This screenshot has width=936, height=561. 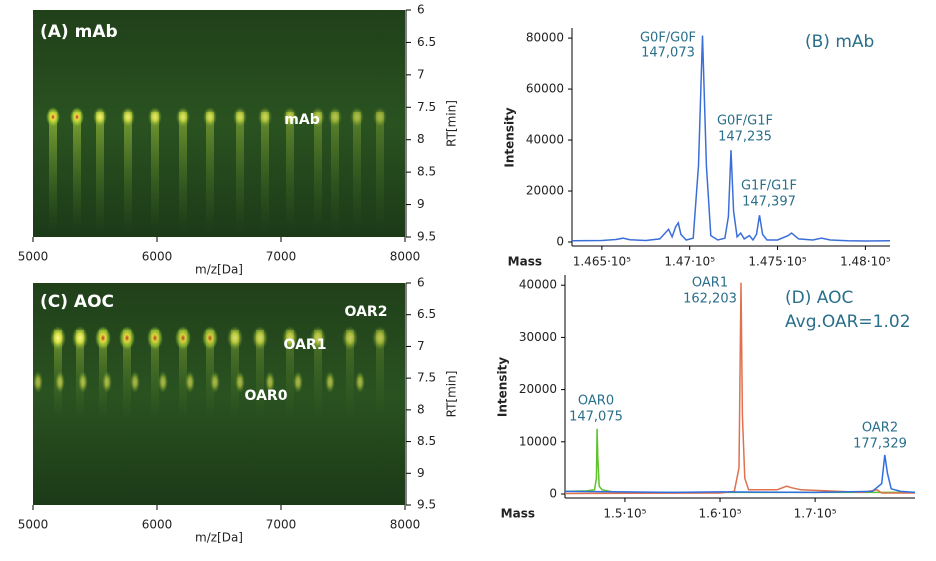 I want to click on x-tick-label: 6000, so click(x=157, y=525).